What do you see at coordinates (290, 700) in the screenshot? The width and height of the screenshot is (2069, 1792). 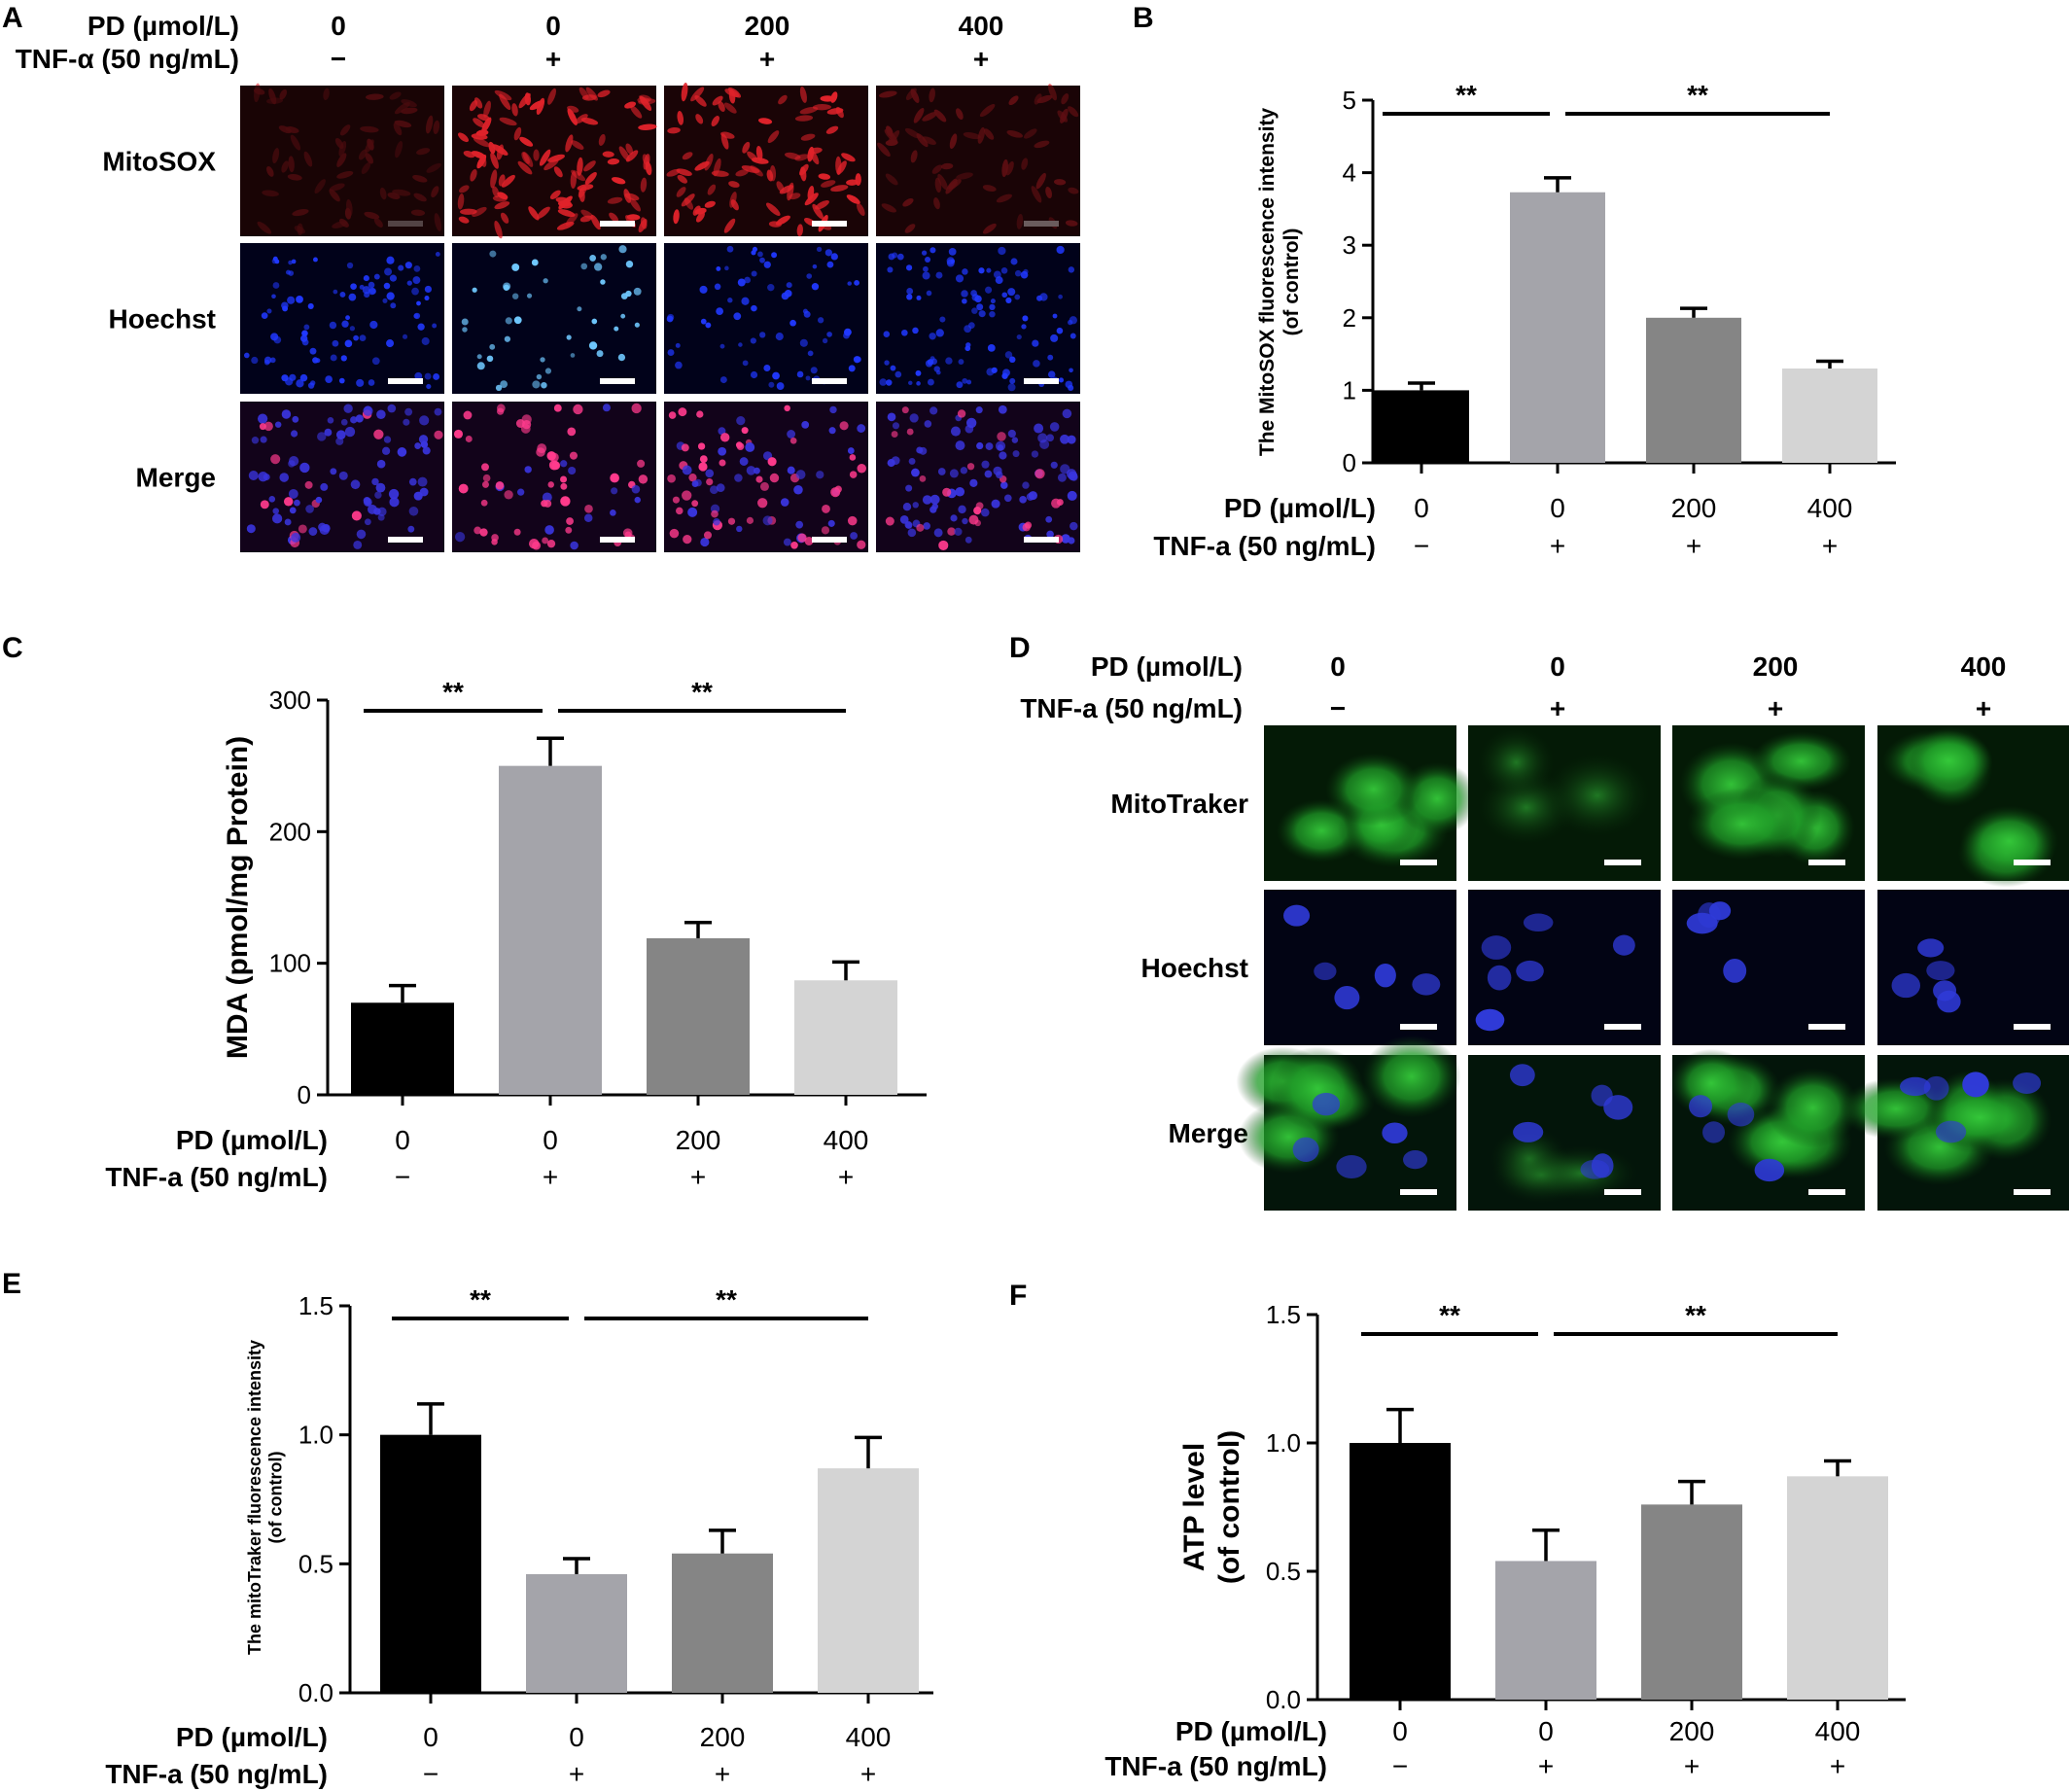 I see `y-tick-label: 300` at bounding box center [290, 700].